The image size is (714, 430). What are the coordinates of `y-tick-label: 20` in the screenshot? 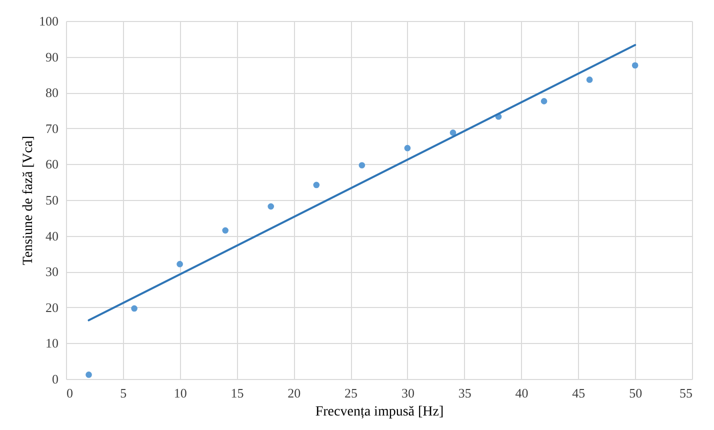 It's located at (52, 307).